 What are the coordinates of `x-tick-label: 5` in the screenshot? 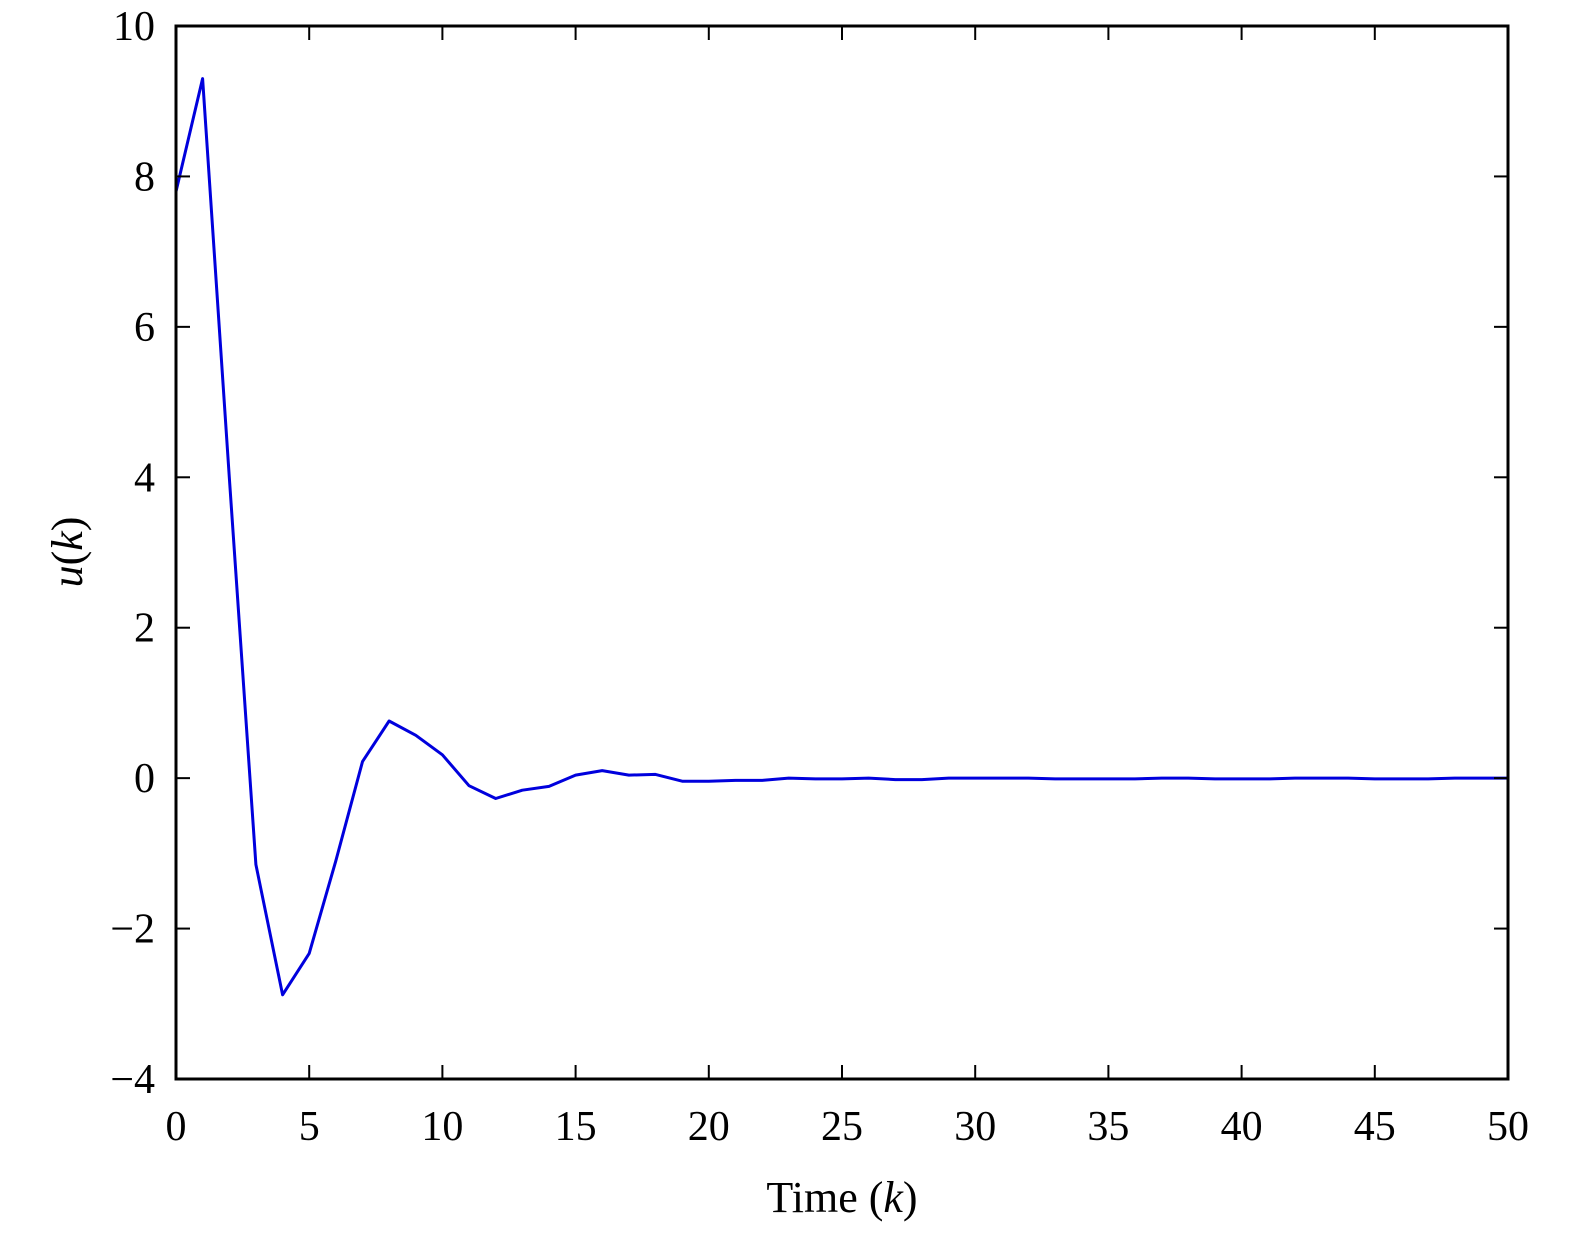 It's located at (309, 1127).